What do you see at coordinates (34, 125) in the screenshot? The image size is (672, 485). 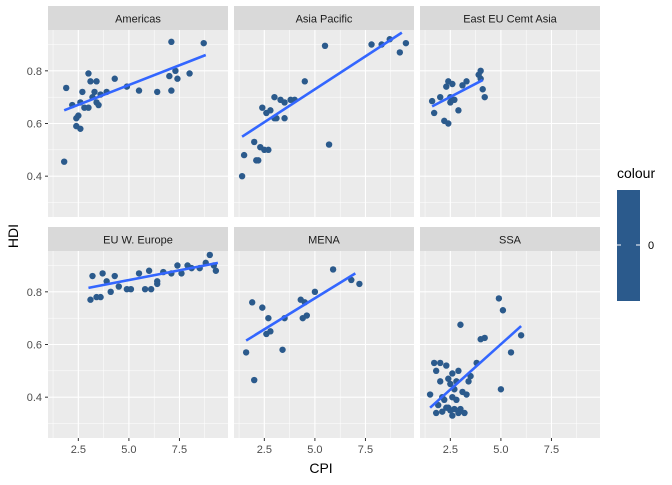 I see `y-tick-label: 0.6` at bounding box center [34, 125].